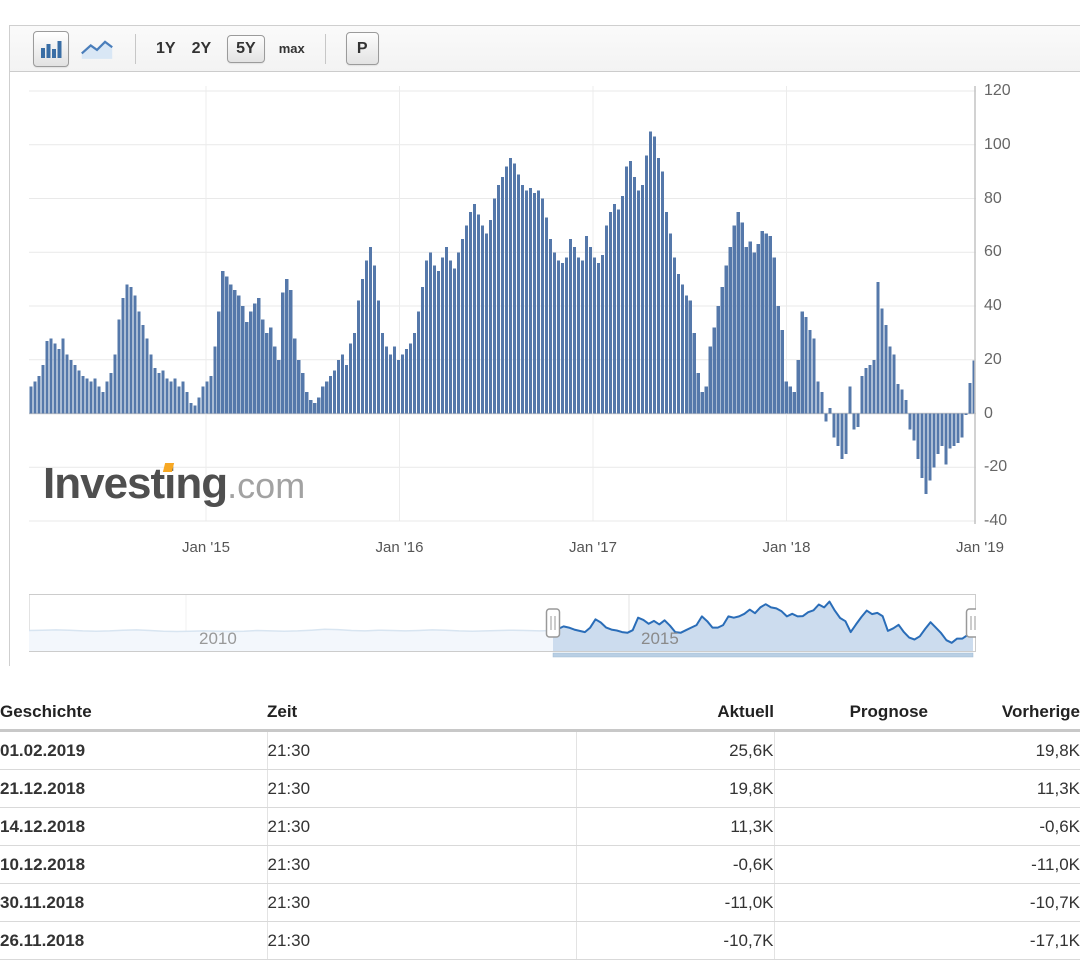  What do you see at coordinates (997, 90) in the screenshot?
I see `y-tick-label: 120` at bounding box center [997, 90].